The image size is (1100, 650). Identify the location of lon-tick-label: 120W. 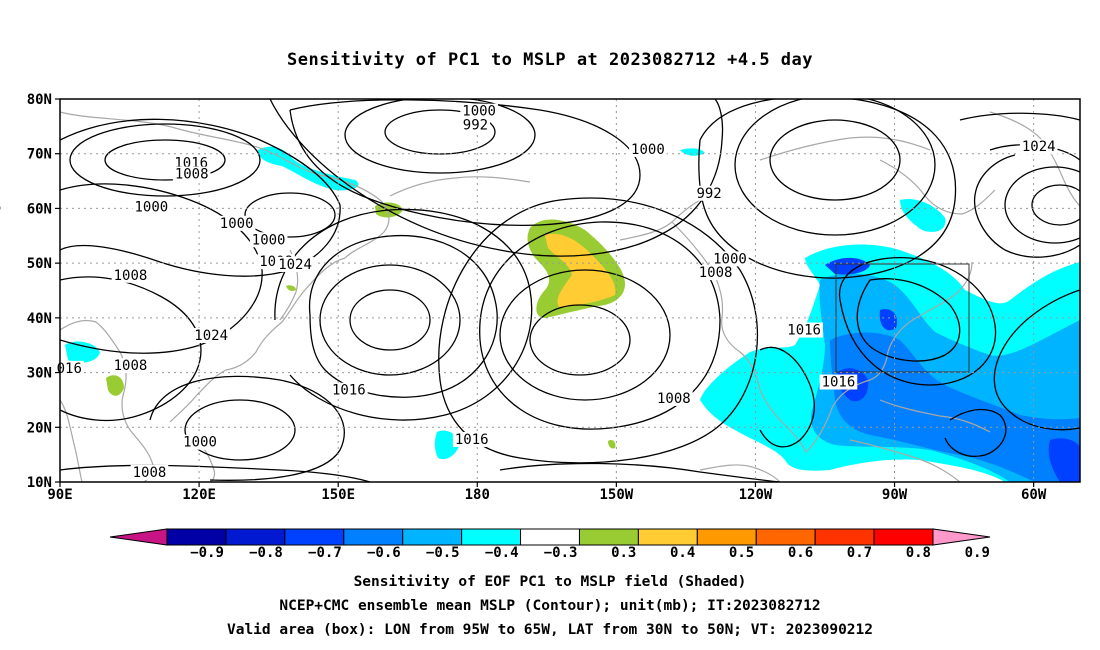
(756, 495).